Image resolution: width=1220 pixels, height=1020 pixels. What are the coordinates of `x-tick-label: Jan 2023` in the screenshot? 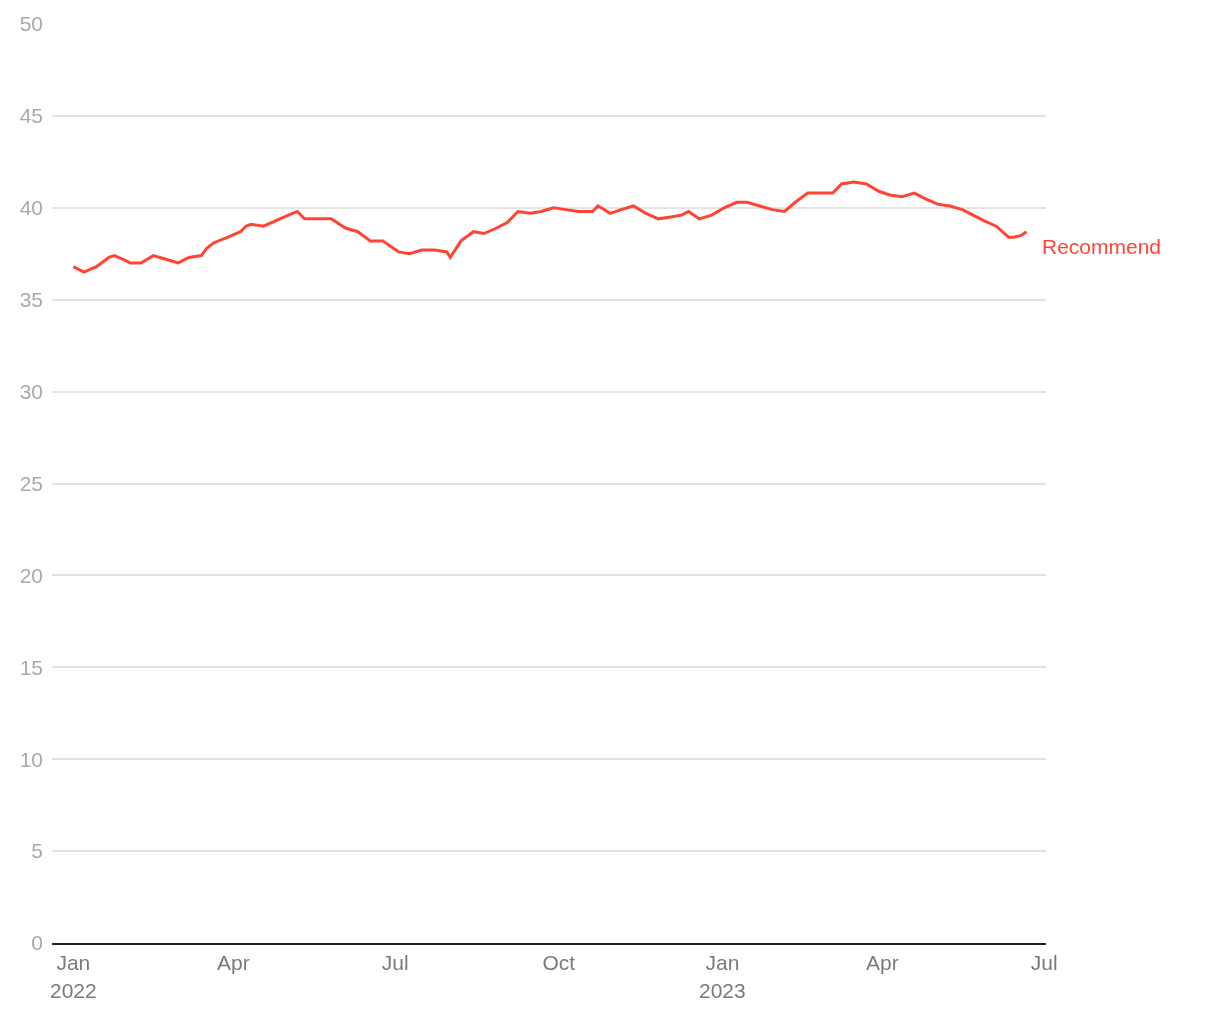 It's located at (722, 976).